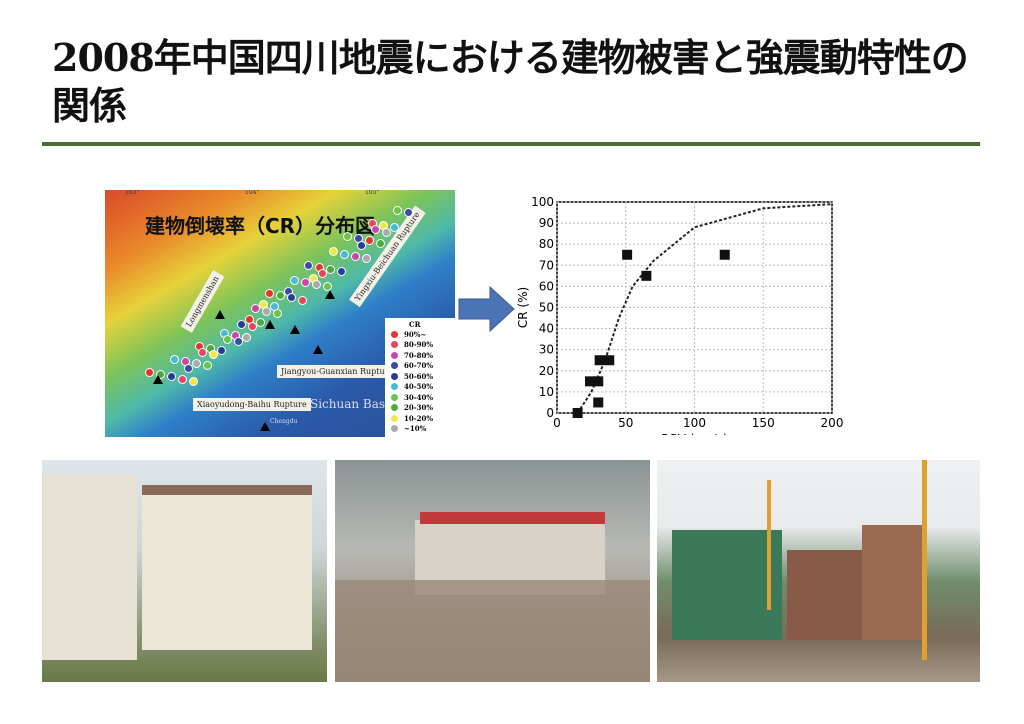 The image size is (1024, 724). What do you see at coordinates (546, 392) in the screenshot?
I see `y-tick-label: 10` at bounding box center [546, 392].